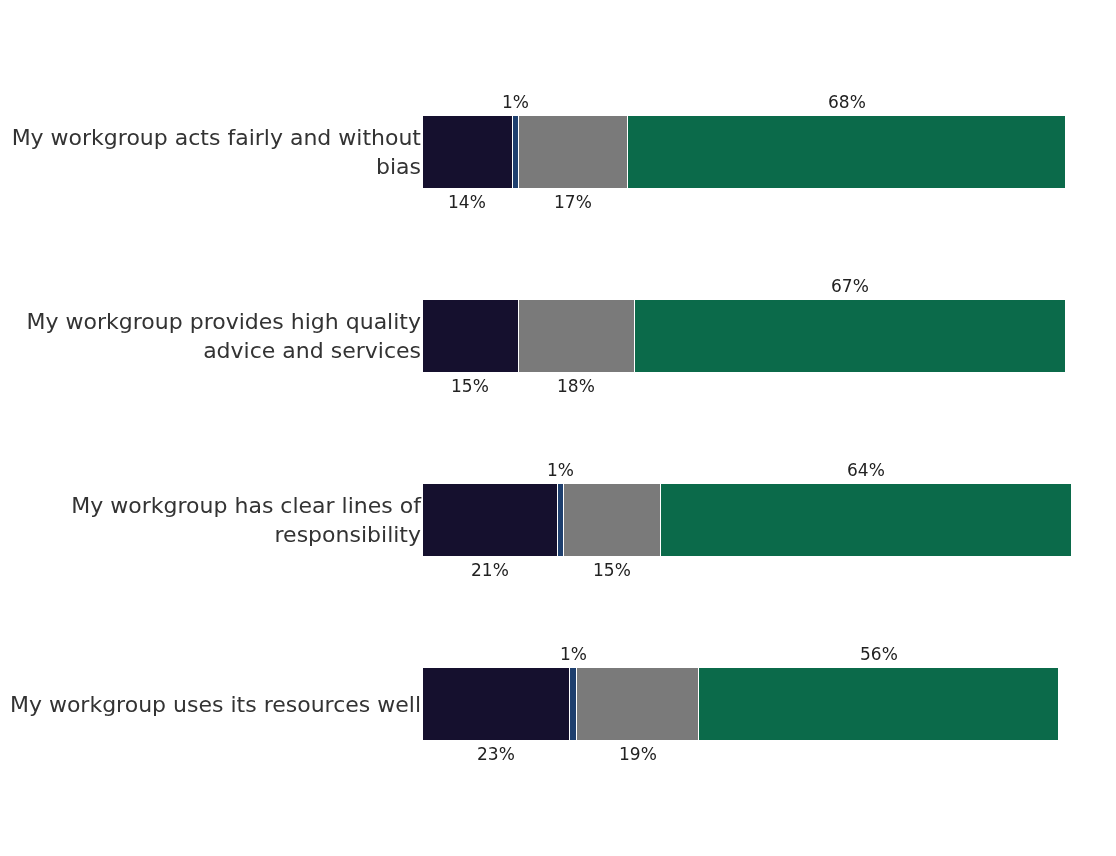  What do you see at coordinates (215, 704) in the screenshot?
I see `y-tick-label: My workgroup uses its resources well` at bounding box center [215, 704].